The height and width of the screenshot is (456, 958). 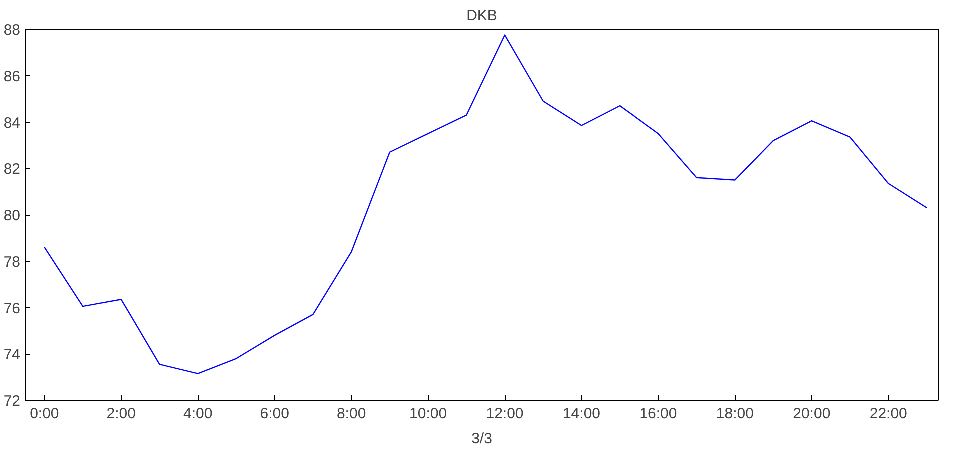 What do you see at coordinates (12, 355) in the screenshot?
I see `y-tick-label: 74` at bounding box center [12, 355].